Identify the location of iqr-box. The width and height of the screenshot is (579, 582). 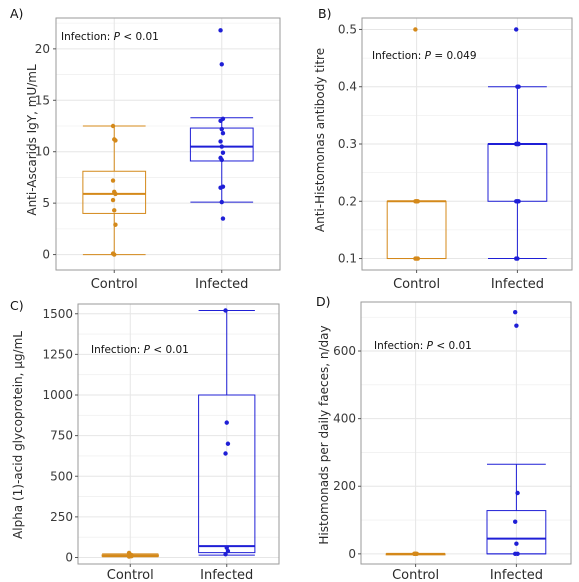
(114, 192).